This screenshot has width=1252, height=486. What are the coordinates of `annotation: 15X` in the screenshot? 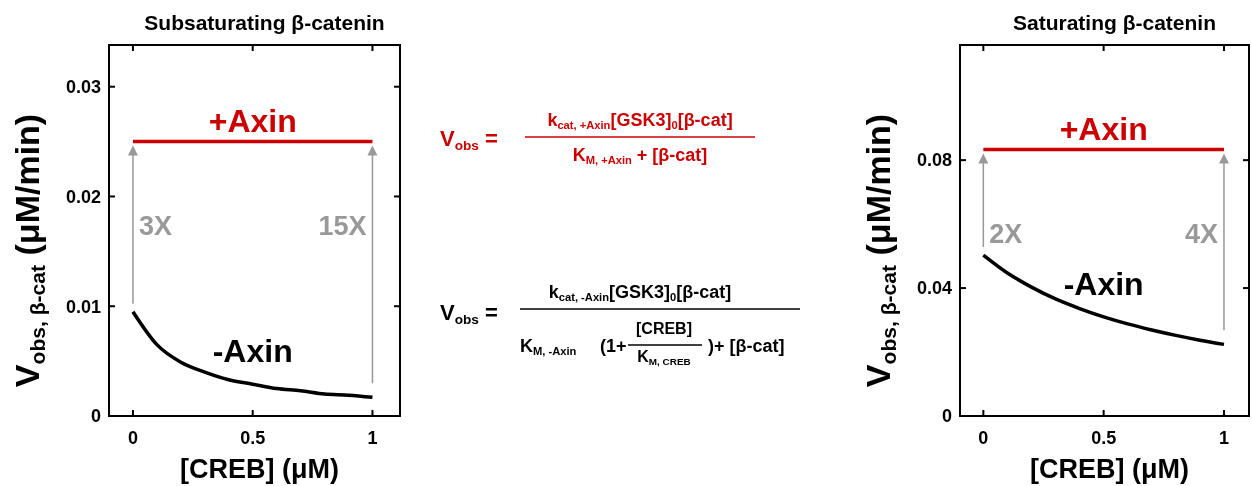 It's located at (342, 226).